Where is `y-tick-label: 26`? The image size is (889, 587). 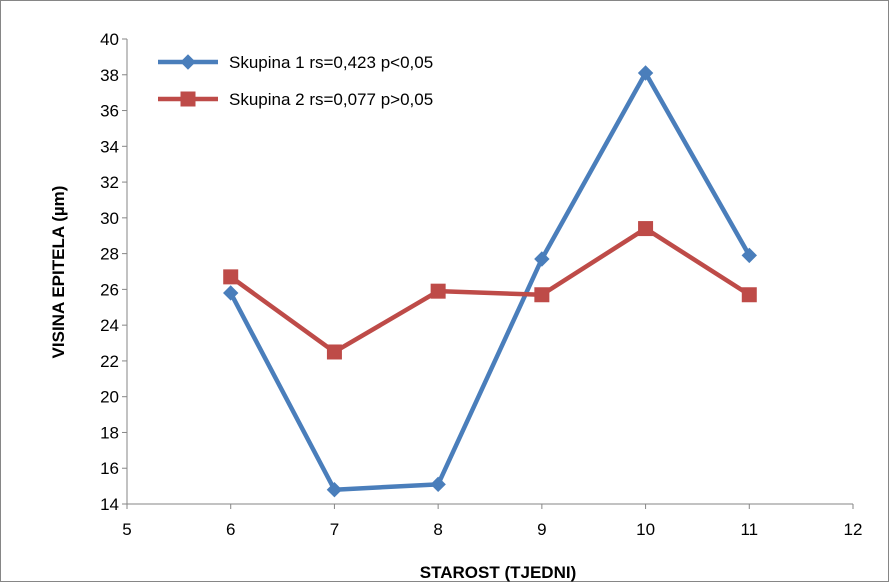
y-tick-label: 26 is located at coordinates (109, 289).